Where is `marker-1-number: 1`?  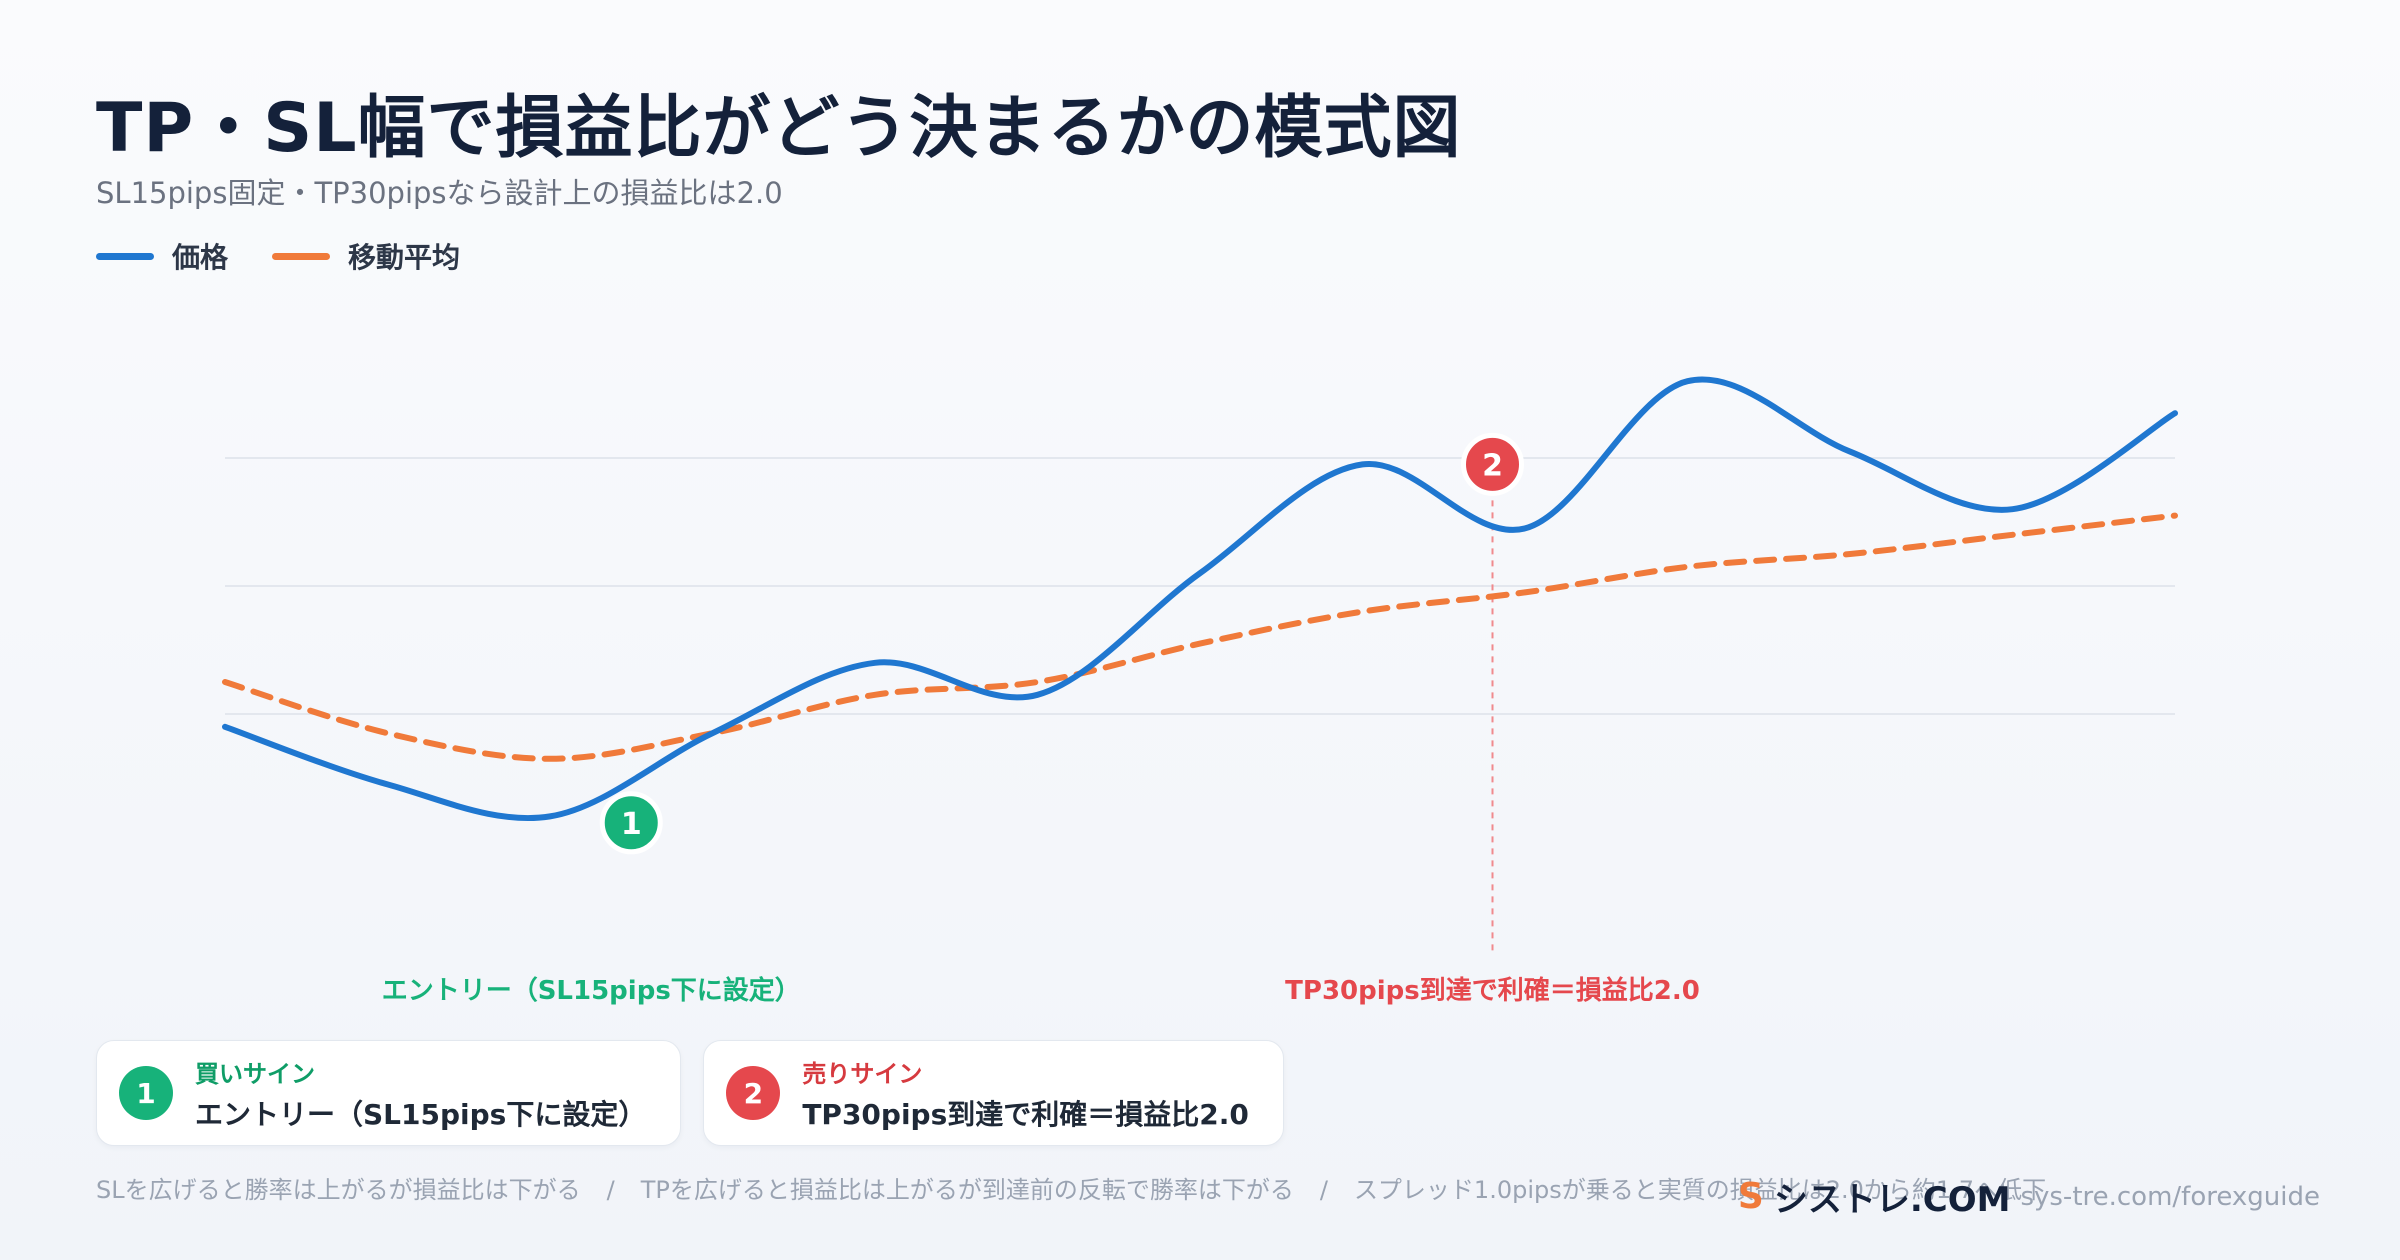 marker-1-number: 1 is located at coordinates (631, 824).